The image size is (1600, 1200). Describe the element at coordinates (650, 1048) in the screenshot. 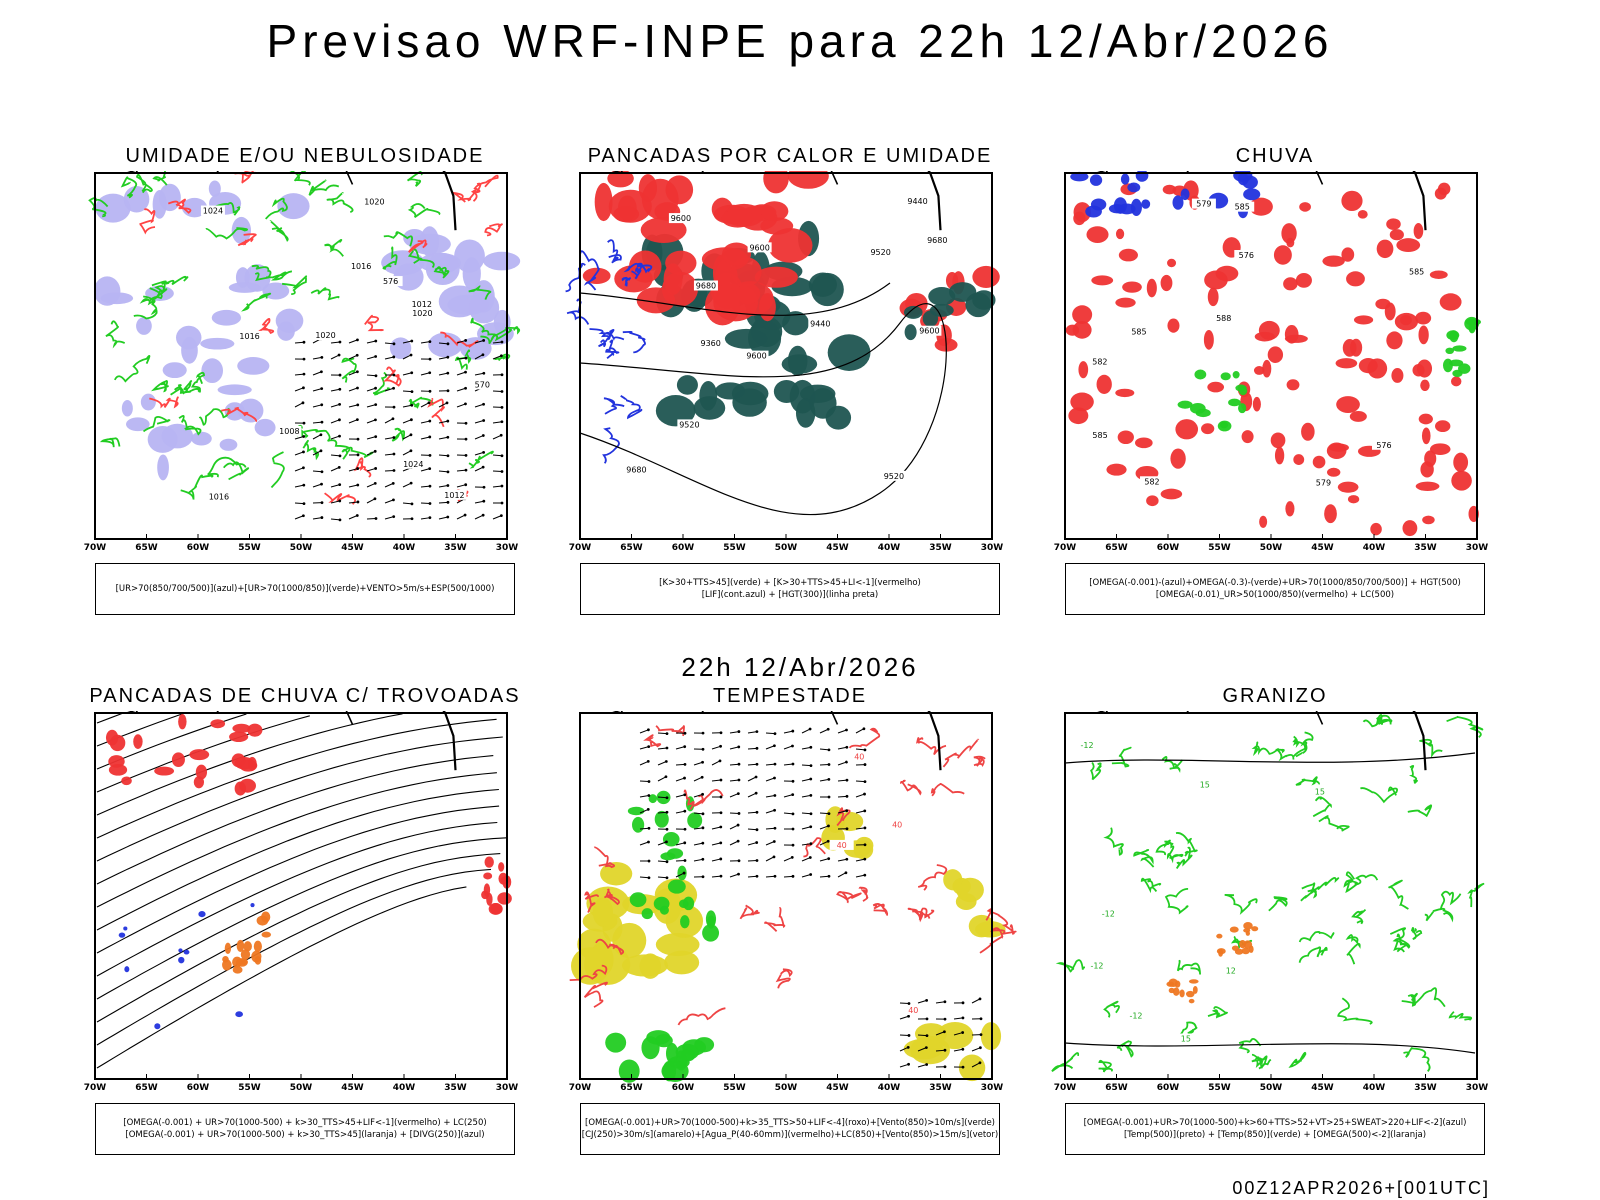

I see `wind-850-area` at that location.